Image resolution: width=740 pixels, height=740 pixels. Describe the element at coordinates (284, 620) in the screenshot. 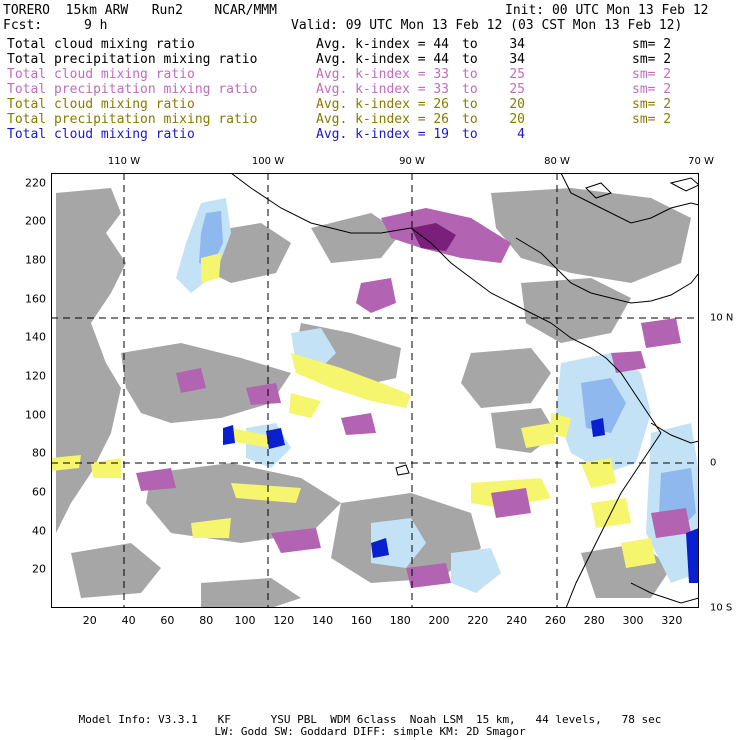

I see `x-tick-label: 120` at that location.